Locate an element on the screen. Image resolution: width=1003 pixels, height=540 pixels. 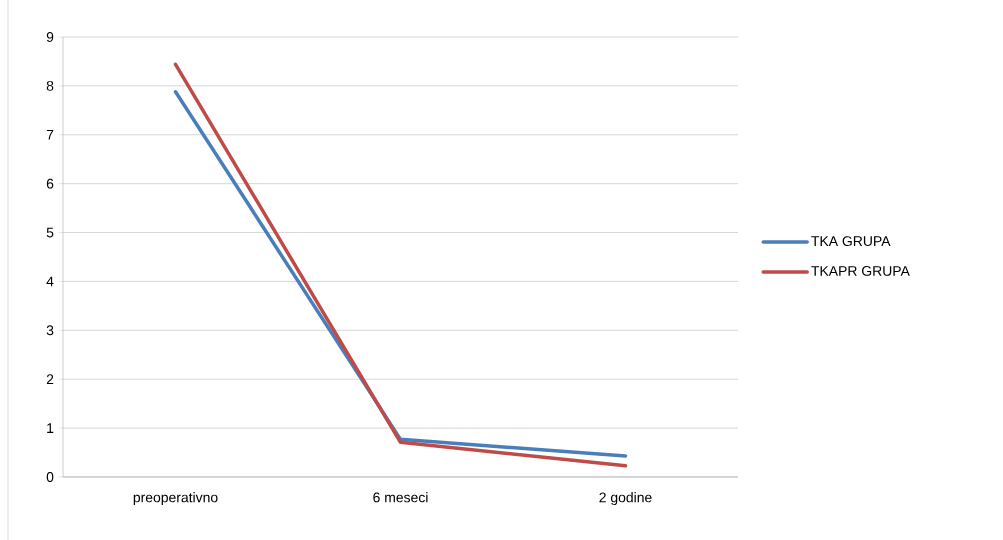
y-tick-label: 4 is located at coordinates (50, 281).